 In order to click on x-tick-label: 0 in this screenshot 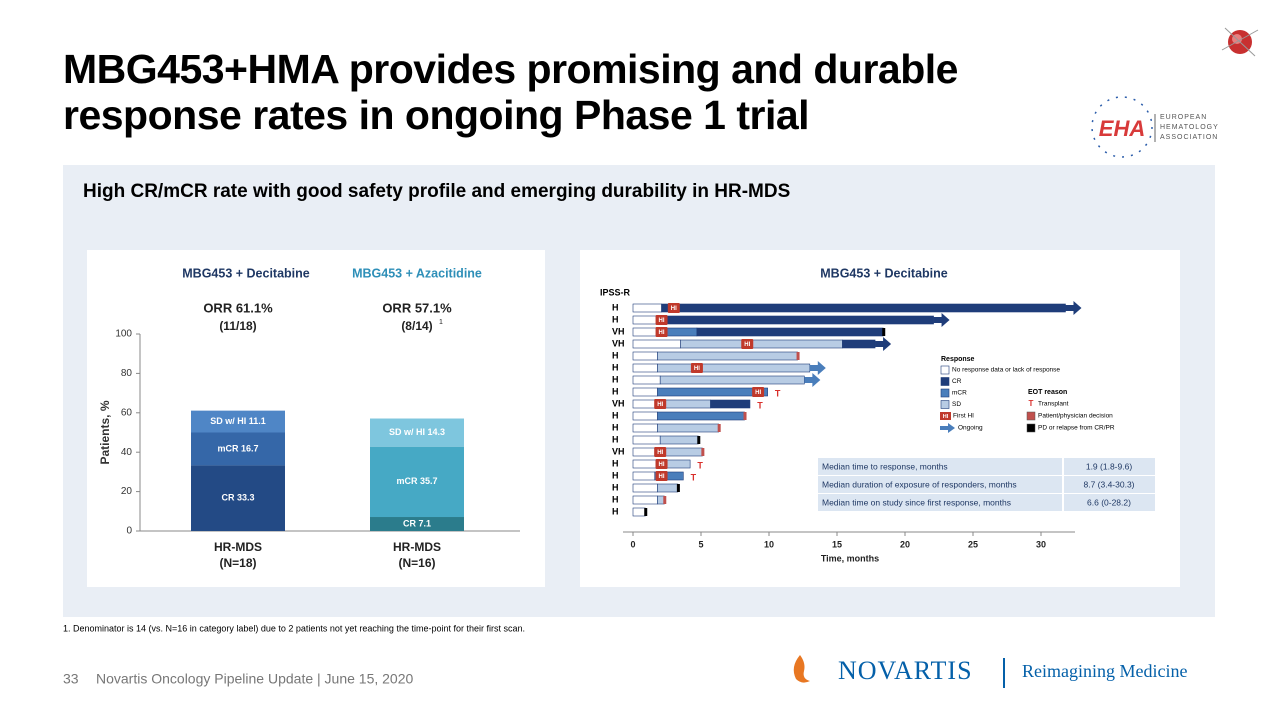, I will do `click(632, 544)`.